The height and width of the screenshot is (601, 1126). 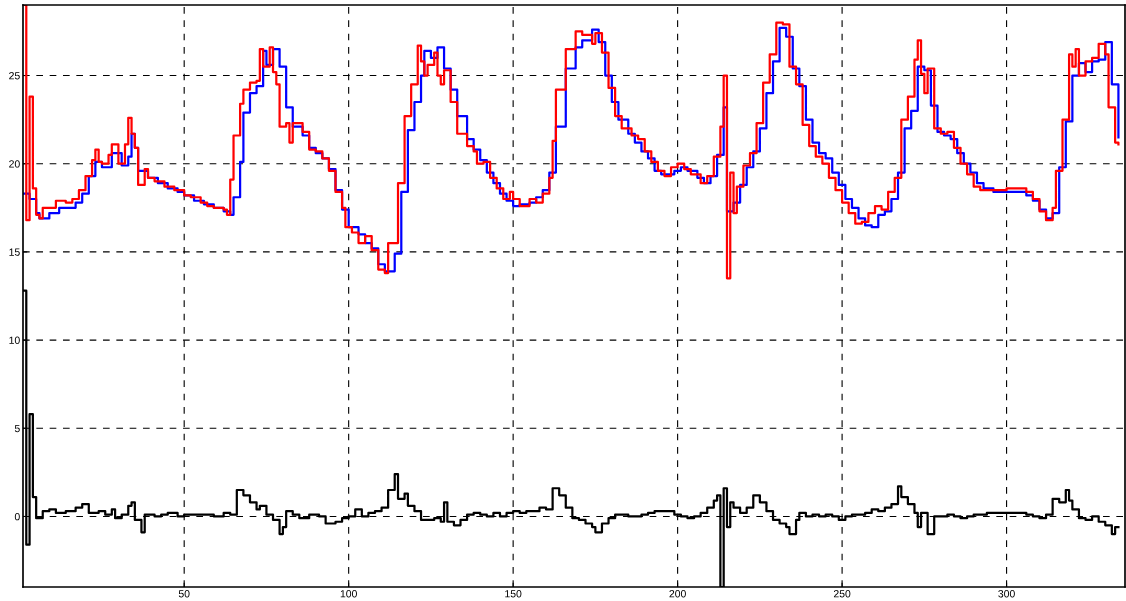 I want to click on y-tick-label: 10, so click(x=14, y=340).